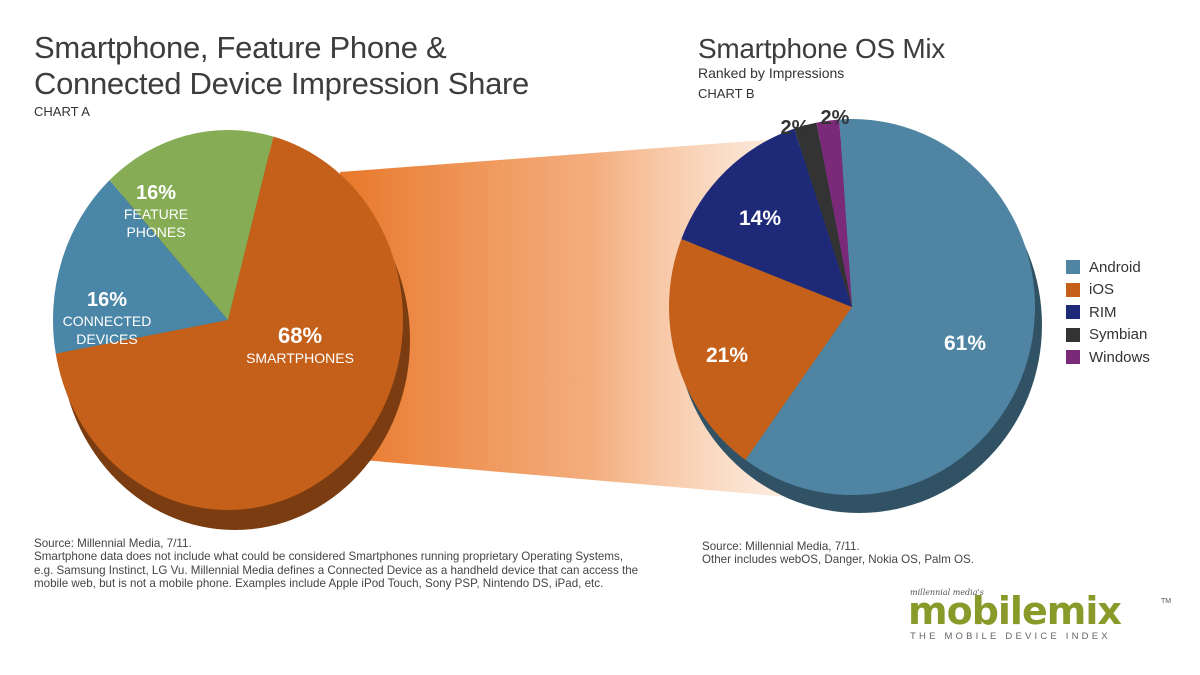  I want to click on data-label-windows: 2%, so click(835, 118).